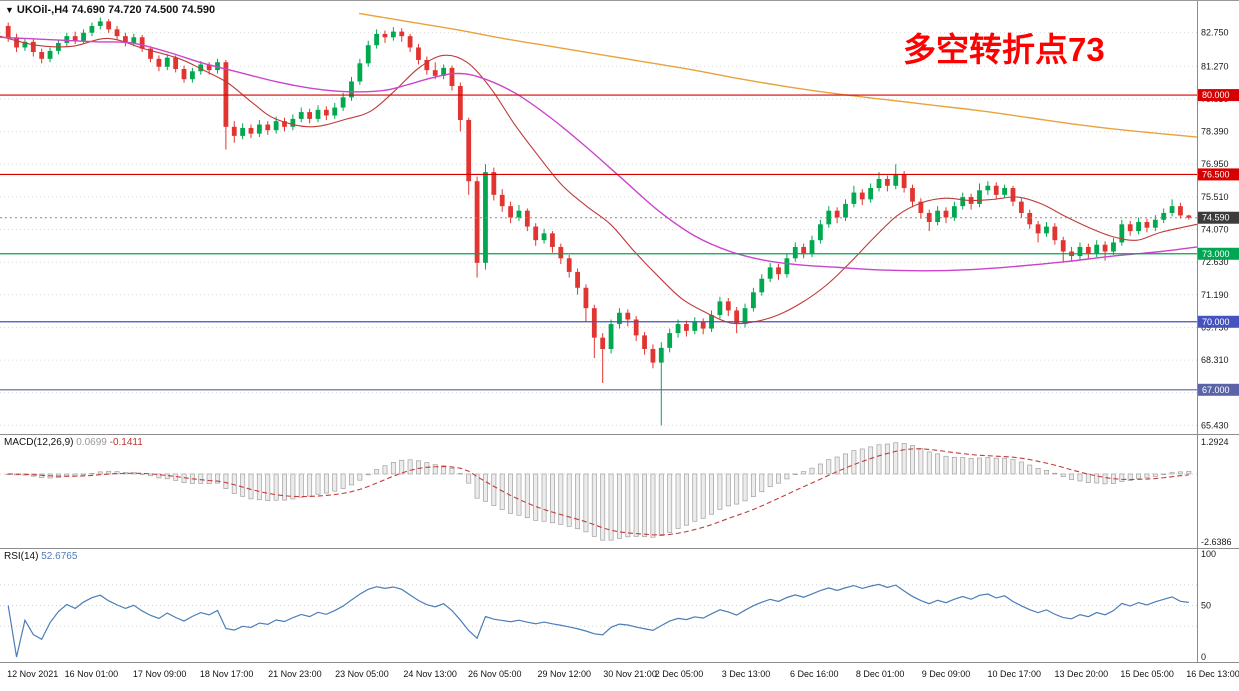  I want to click on macd-label: MACD(12,26,9) 0.0699 -0.1411, so click(73, 442).